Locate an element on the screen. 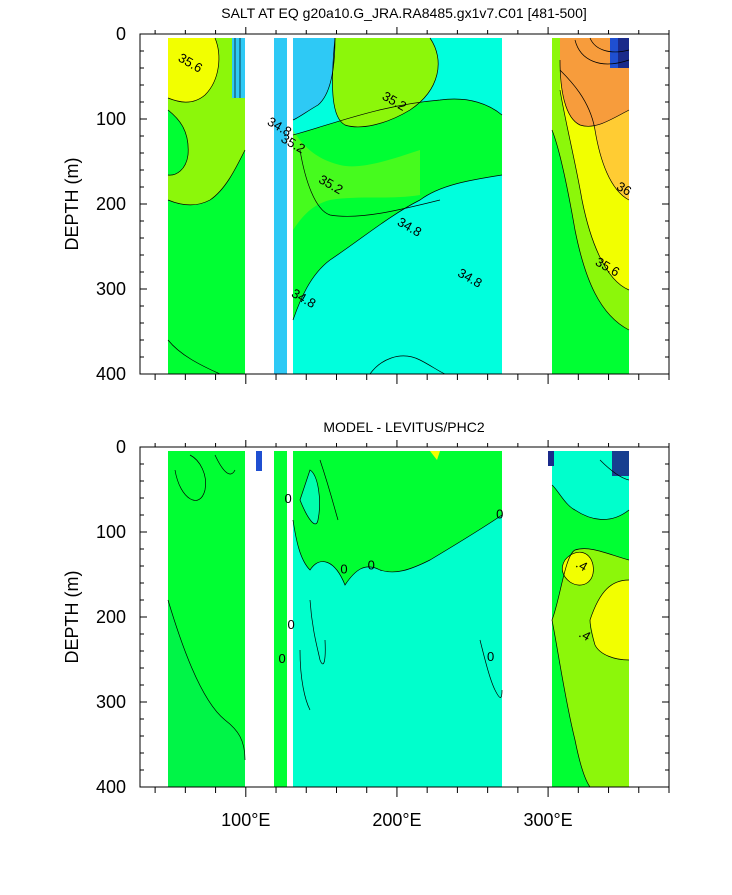 The height and width of the screenshot is (895, 732). bottom-fill-atlantic-surface2 is located at coordinates (551, 458).